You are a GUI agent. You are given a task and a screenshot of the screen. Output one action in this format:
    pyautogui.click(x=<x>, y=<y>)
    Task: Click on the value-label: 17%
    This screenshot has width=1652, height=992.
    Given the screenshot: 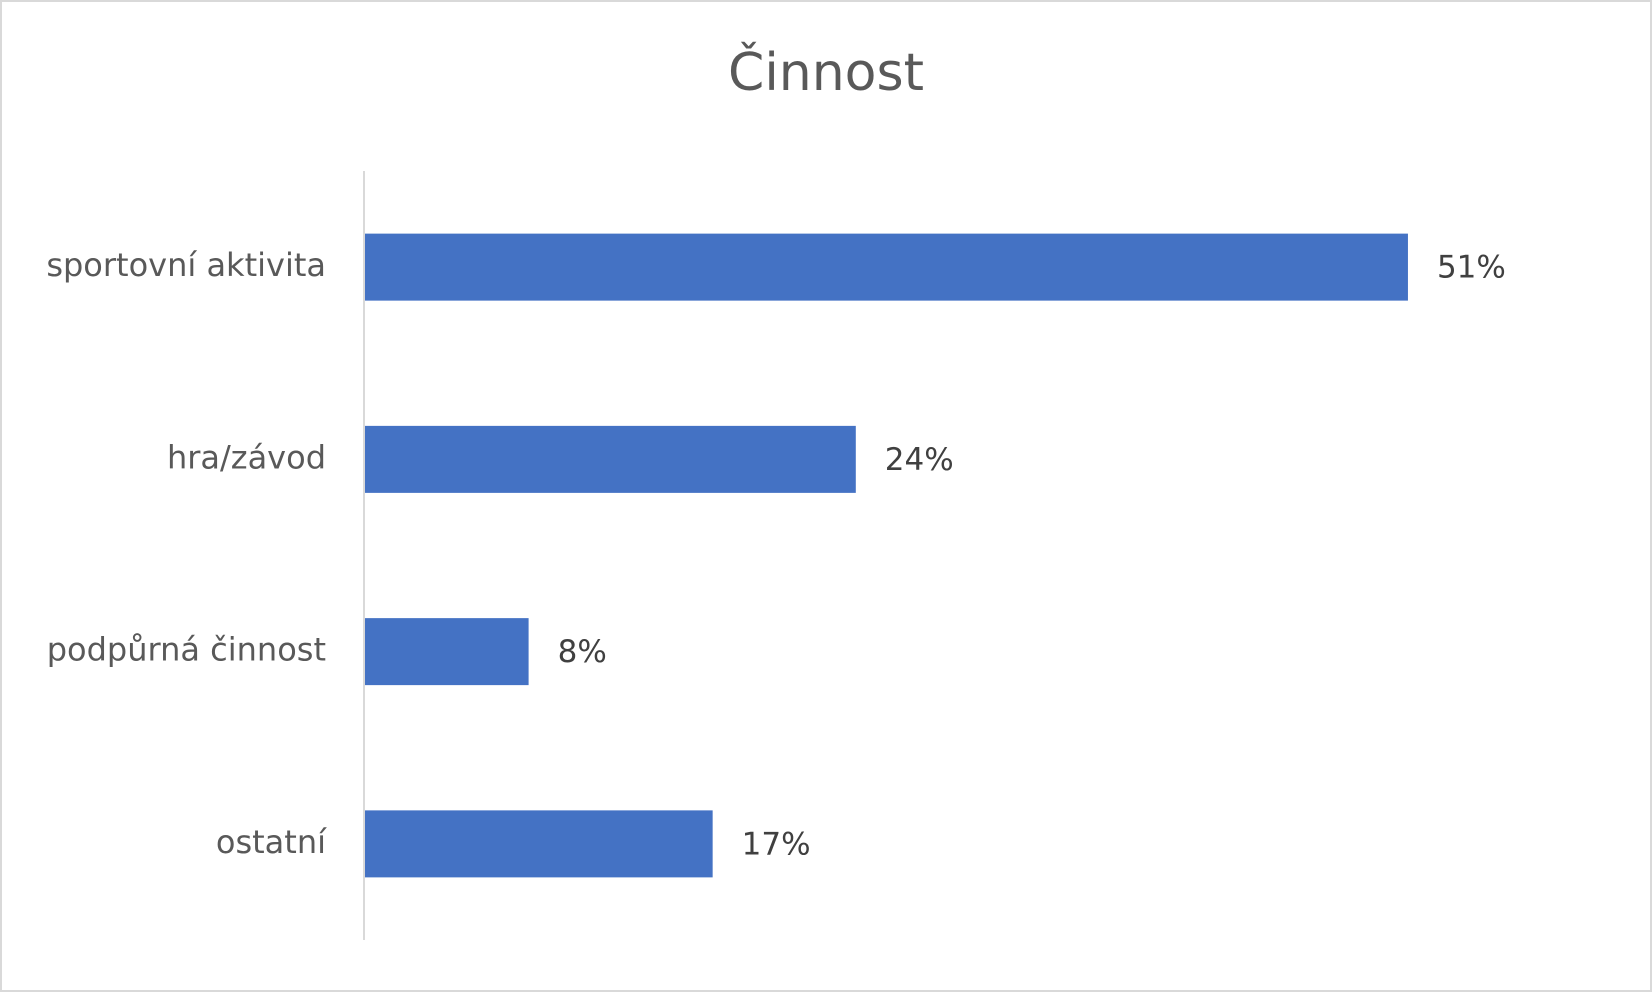 What is the action you would take?
    pyautogui.click(x=776, y=844)
    